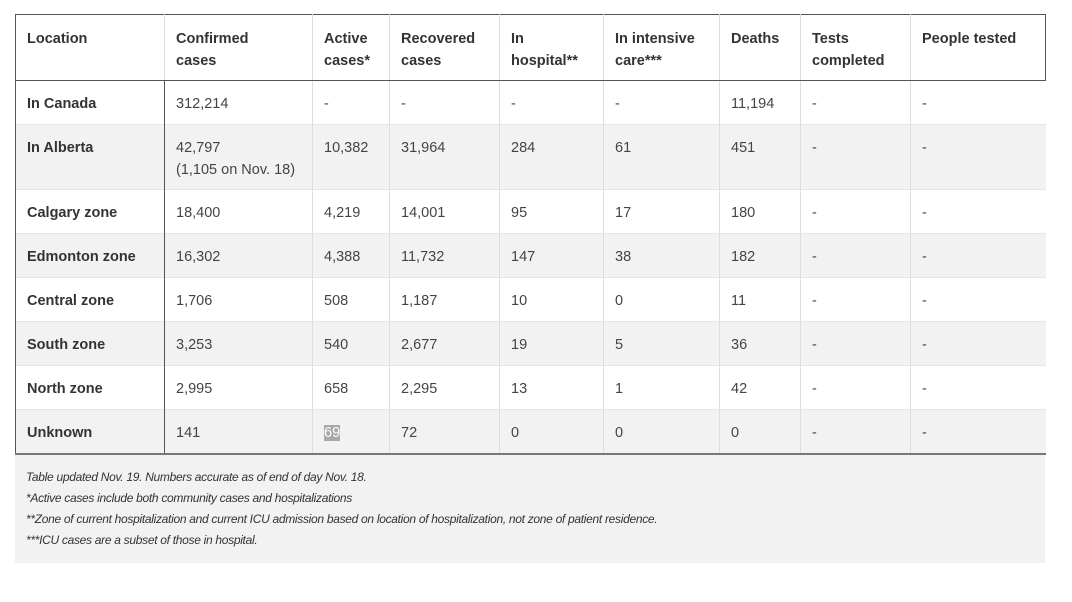 The height and width of the screenshot is (602, 1072). Describe the element at coordinates (760, 432) in the screenshot. I see `cell-deaths: 0` at that location.